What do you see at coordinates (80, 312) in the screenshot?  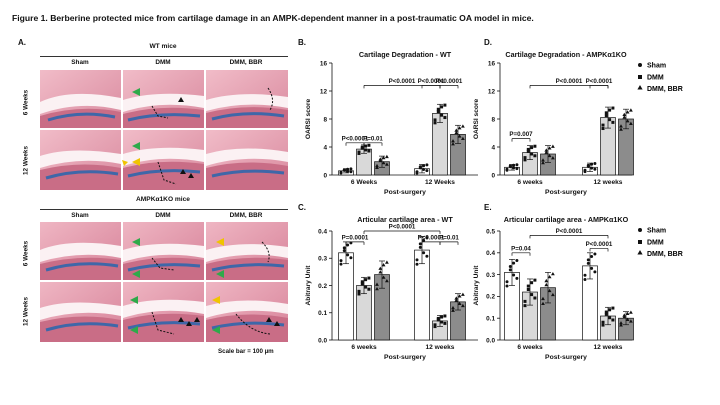 I see `tile-ko-12w-sham` at bounding box center [80, 312].